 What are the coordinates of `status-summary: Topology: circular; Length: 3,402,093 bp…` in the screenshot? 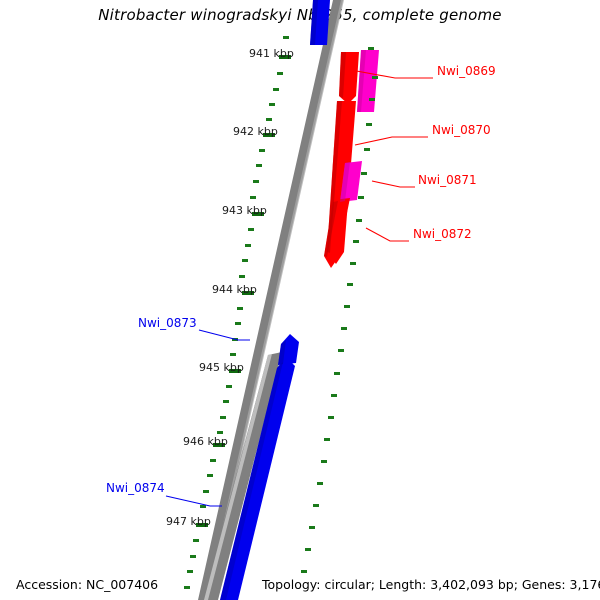 It's located at (431, 584).